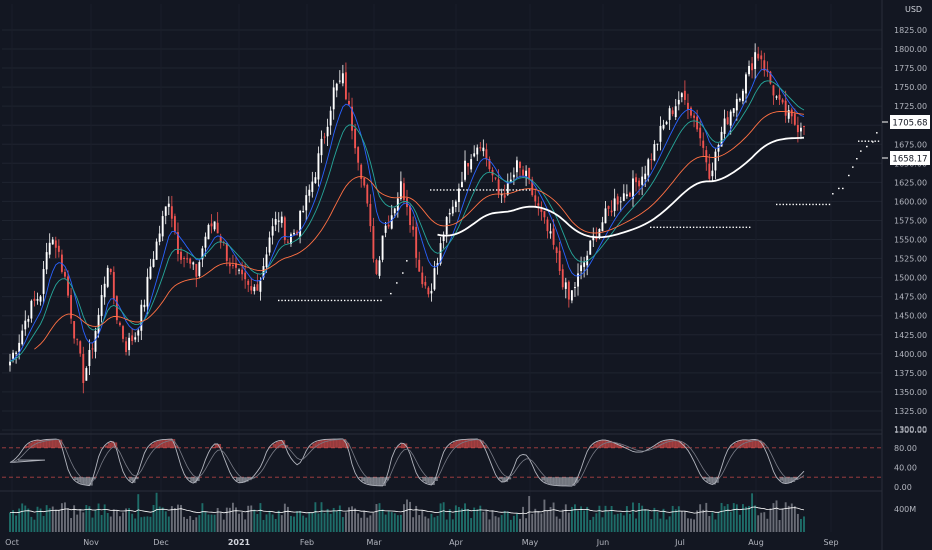 The width and height of the screenshot is (932, 550). Describe the element at coordinates (910, 278) in the screenshot. I see `y-tick-label-8: 1500.00` at that location.